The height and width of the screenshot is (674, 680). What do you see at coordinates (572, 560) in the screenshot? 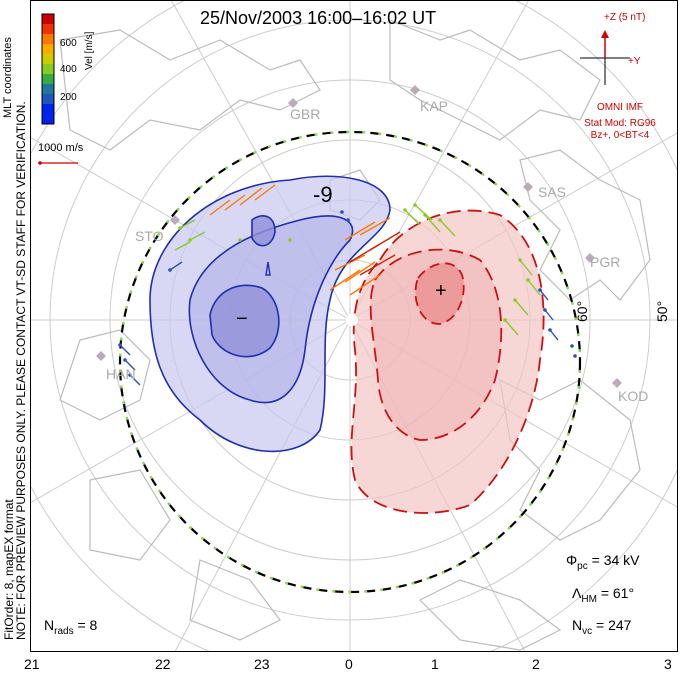
I see `phi-symbol: Φ` at bounding box center [572, 560].